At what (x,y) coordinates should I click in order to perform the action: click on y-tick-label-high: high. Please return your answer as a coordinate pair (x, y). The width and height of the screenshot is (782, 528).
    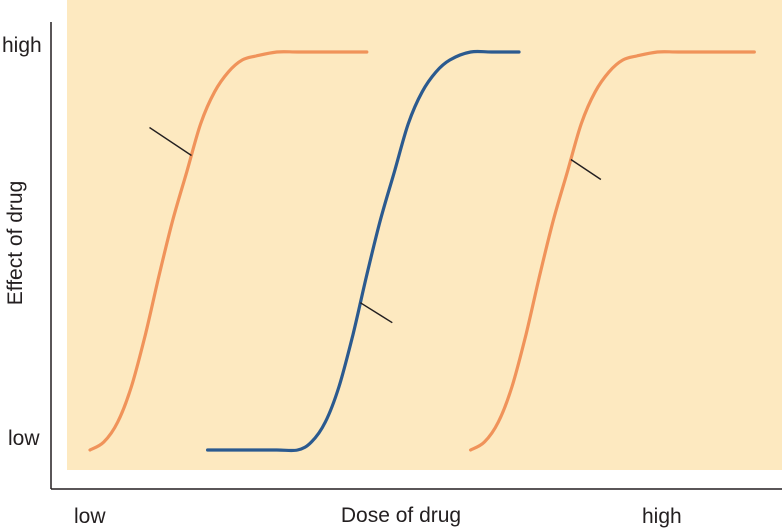
    Looking at the image, I should click on (22, 45).